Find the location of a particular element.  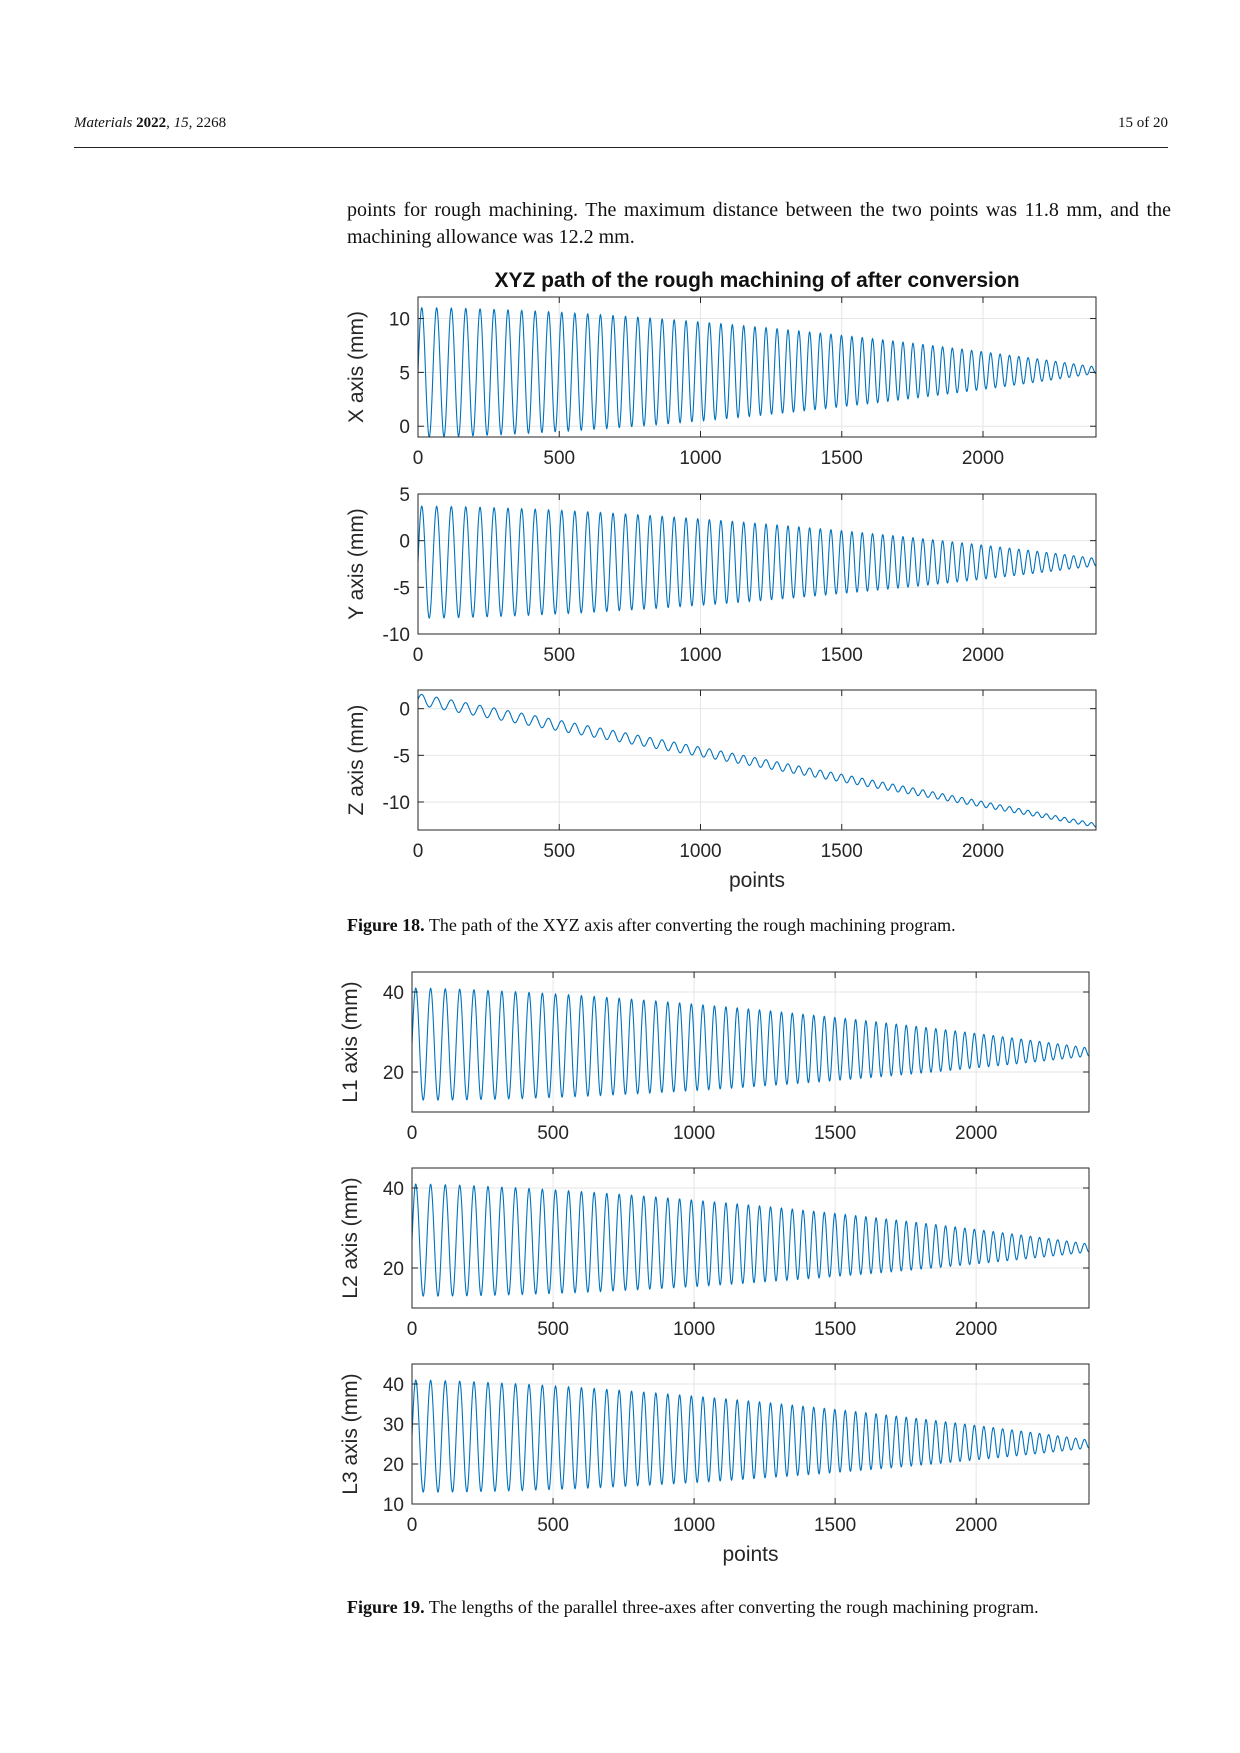

y-axis-label: L2 axis (mm) is located at coordinates (350, 1237).